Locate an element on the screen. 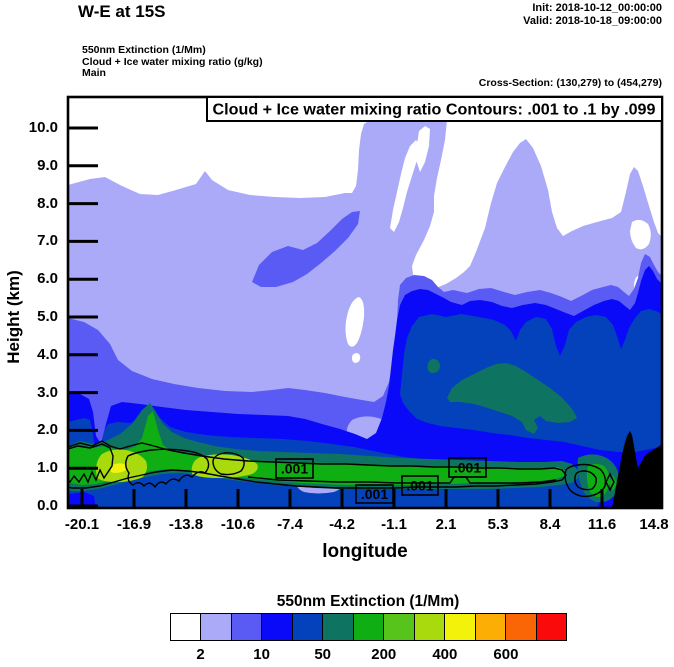 Image resolution: width=674 pixels, height=667 pixels. region-ext-50-midlevel-blob is located at coordinates (512, 398).